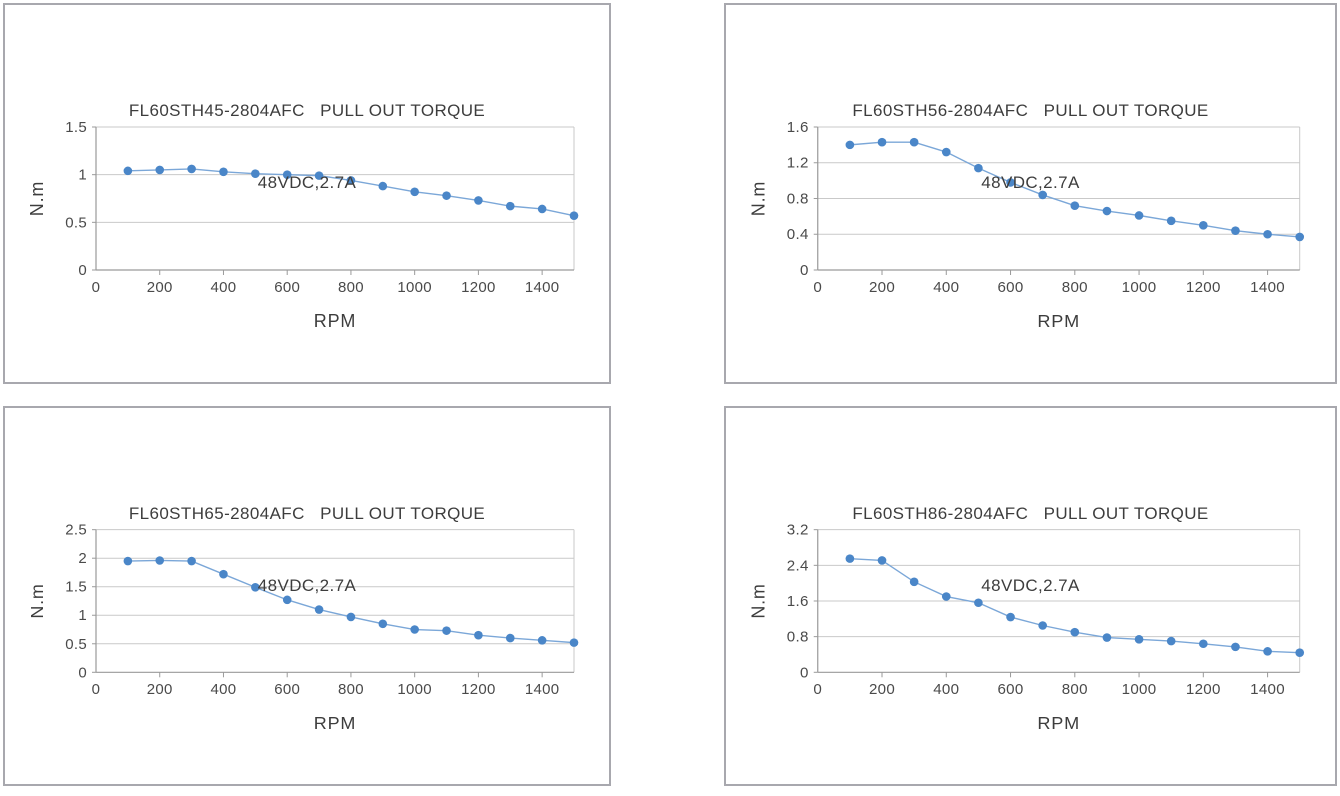  Describe the element at coordinates (303, 225) in the screenshot. I see `torque-chart-fl60sth45: 0 0.5 1 1.5 0 200 400 600 800 1000 1200 1400 N.m RPM` at that location.